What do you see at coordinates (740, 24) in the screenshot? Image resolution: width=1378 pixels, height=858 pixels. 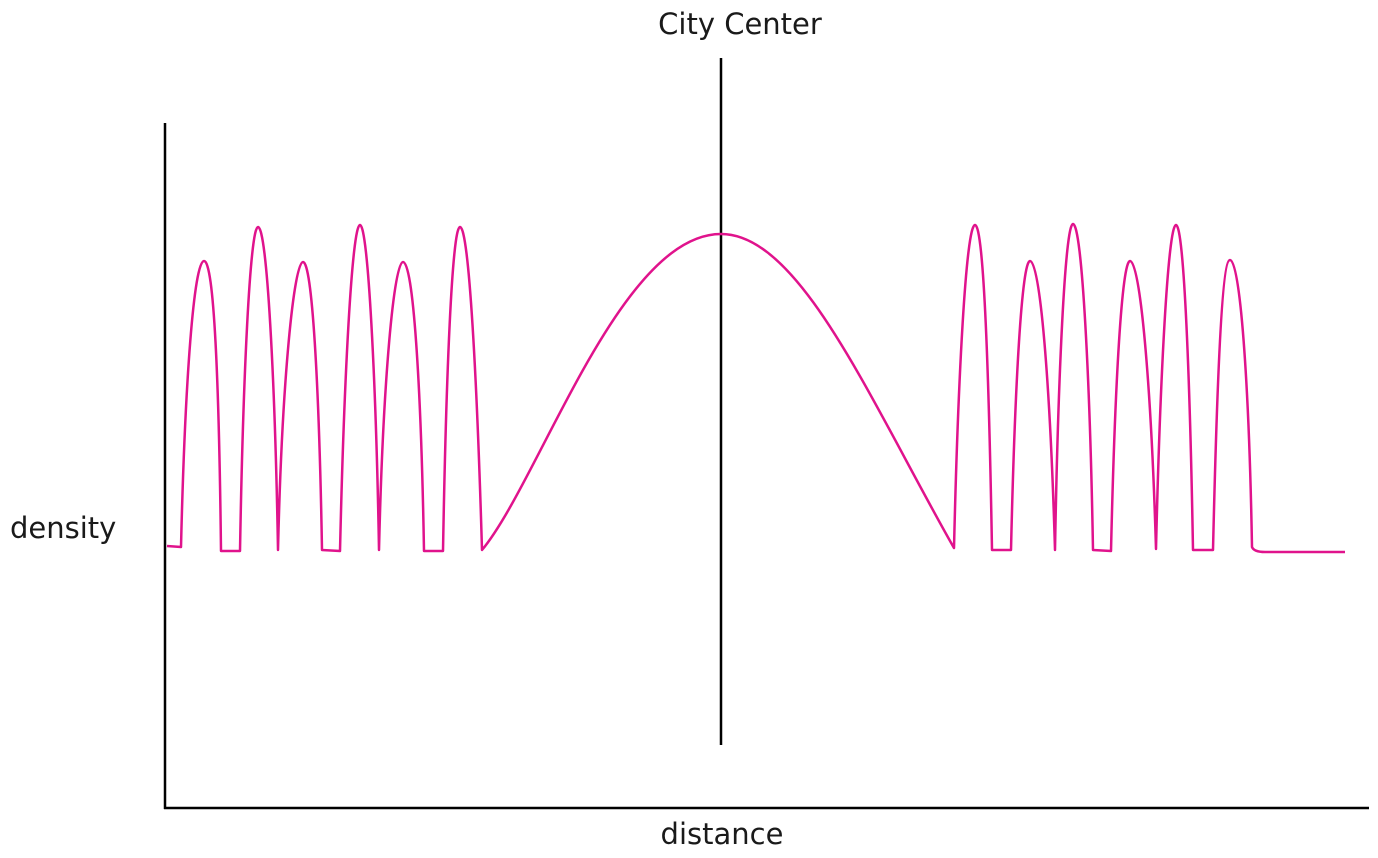 I see `center-label: City Center` at bounding box center [740, 24].